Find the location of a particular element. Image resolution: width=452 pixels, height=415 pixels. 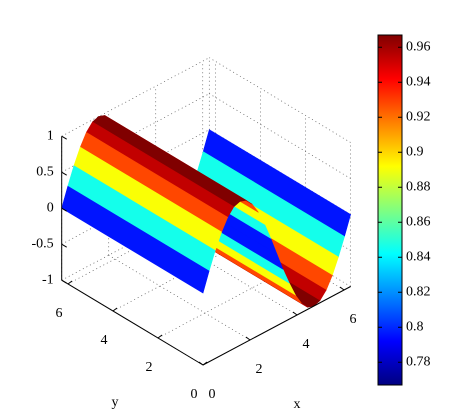

y-tick-label: 0 is located at coordinates (194, 394).